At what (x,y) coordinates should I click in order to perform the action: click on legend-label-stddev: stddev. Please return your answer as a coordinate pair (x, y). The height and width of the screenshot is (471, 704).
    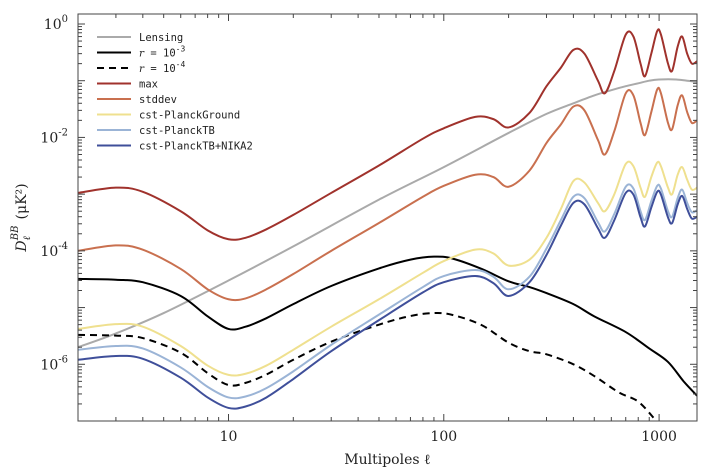
    Looking at the image, I should click on (158, 100).